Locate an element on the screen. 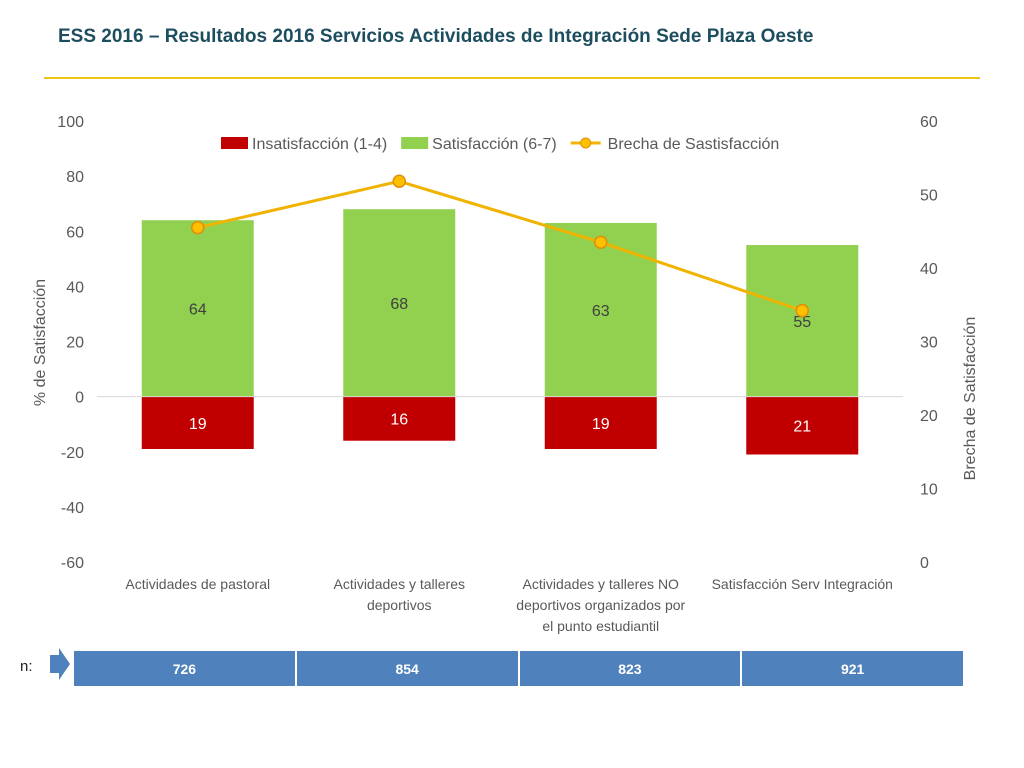 The height and width of the screenshot is (768, 1024). title-underline is located at coordinates (512, 78).